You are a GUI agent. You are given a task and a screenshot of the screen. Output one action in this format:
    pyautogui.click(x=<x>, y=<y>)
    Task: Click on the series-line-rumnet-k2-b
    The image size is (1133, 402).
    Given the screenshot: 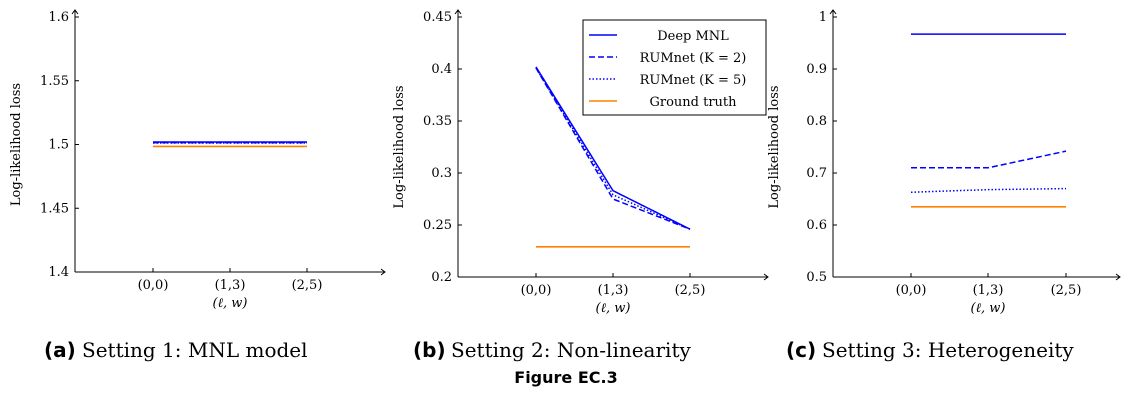 What is the action you would take?
    pyautogui.click(x=613, y=148)
    